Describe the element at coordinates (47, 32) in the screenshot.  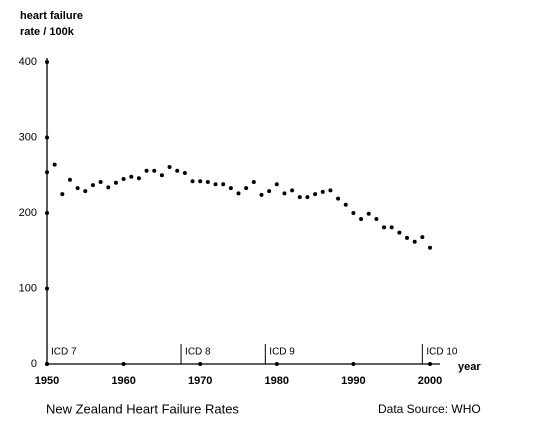
I see `y-axis-label: rate / 100k` at that location.